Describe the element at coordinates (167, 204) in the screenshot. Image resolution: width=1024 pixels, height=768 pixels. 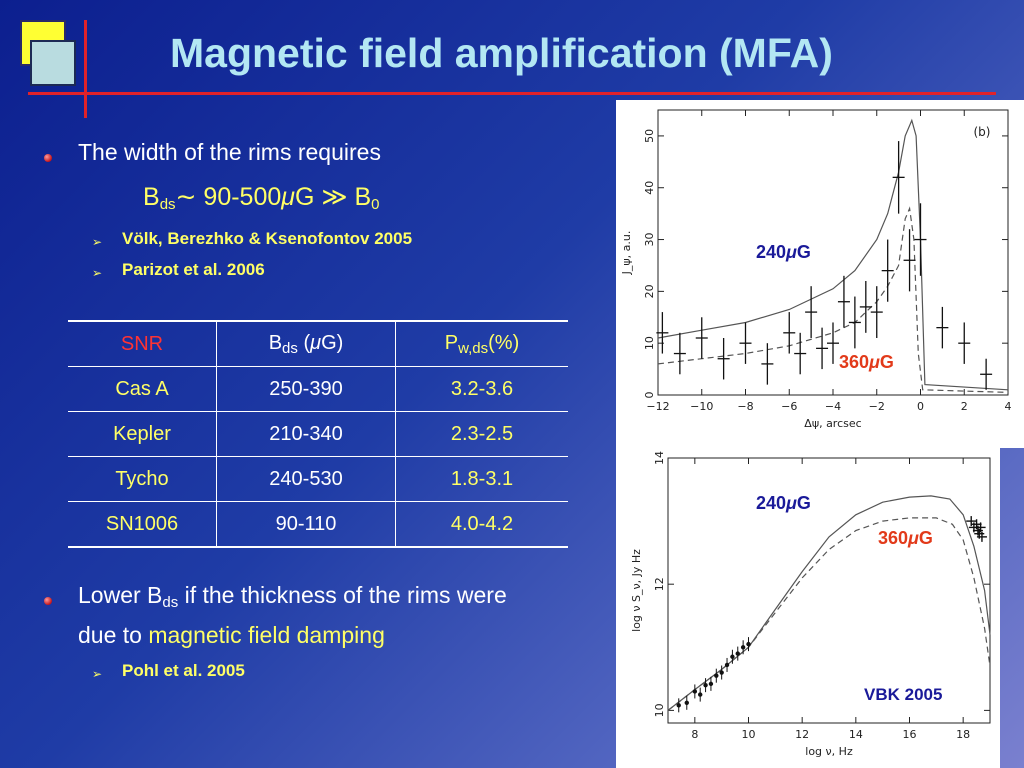
I see `equation-sub-ds: ds` at that location.